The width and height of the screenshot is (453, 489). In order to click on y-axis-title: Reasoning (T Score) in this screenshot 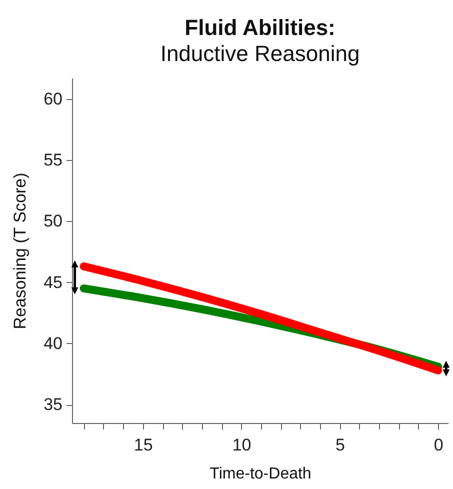, I will do `click(20, 251)`.